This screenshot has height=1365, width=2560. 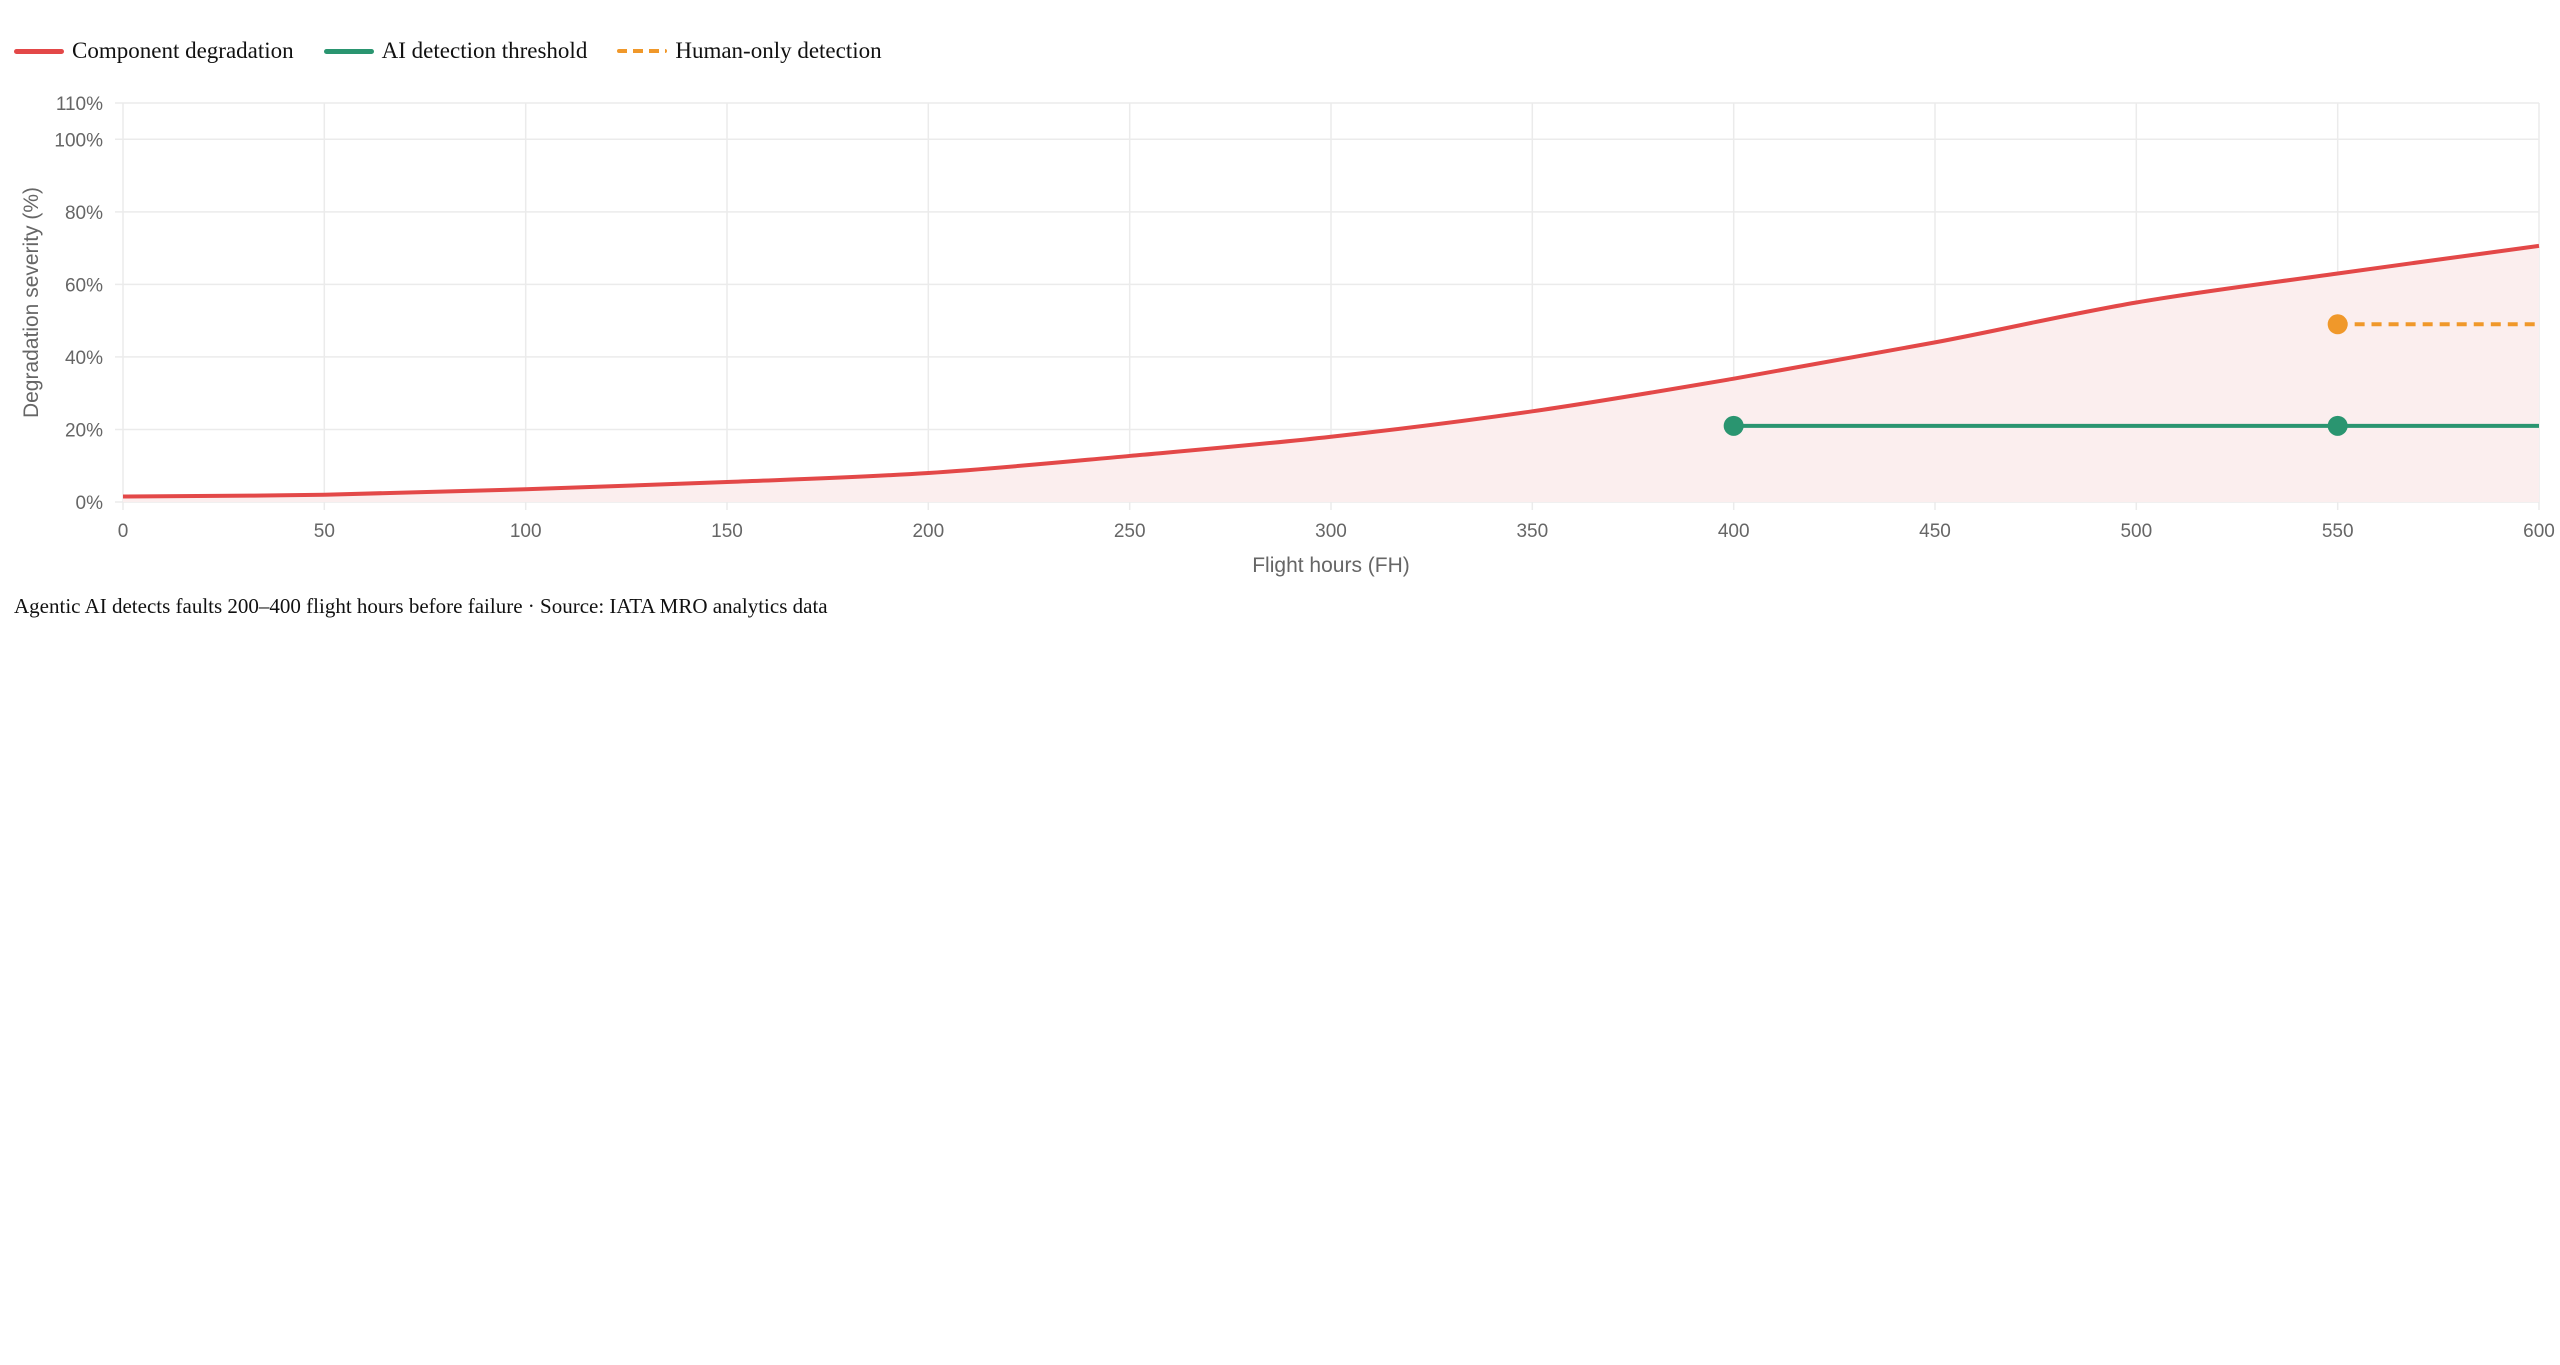 I want to click on y-tick-label: 20%, so click(x=84, y=430).